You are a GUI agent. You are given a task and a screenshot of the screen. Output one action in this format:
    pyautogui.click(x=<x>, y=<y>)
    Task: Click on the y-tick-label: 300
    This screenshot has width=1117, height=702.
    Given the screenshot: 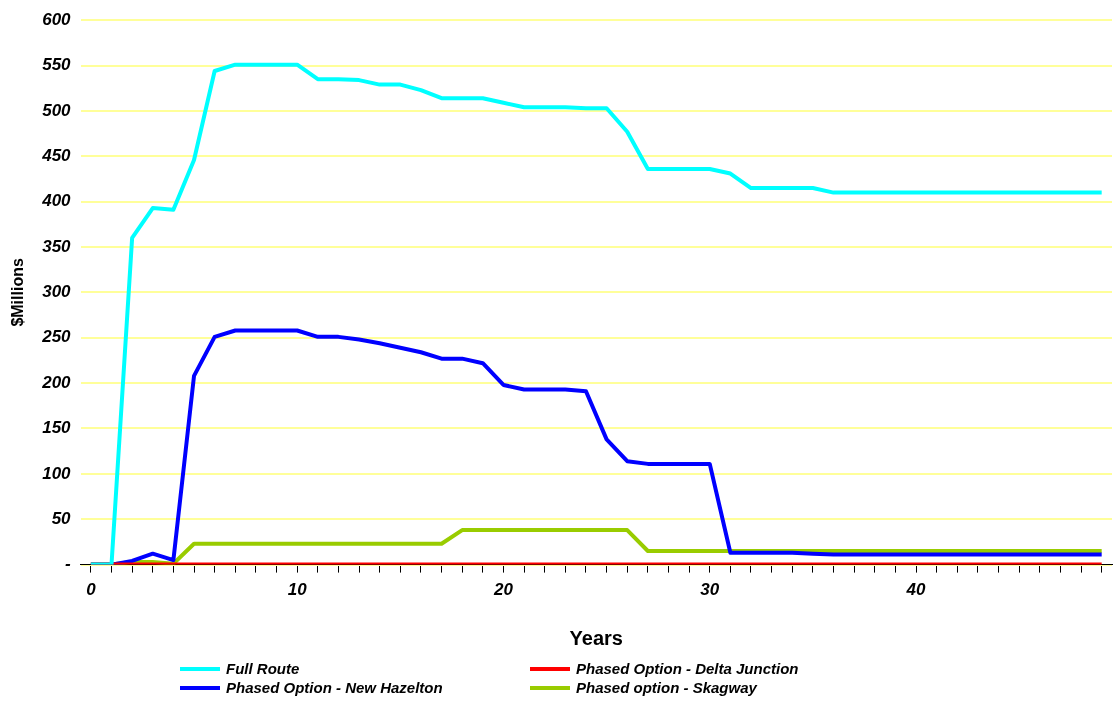 What is the action you would take?
    pyautogui.click(x=57, y=292)
    